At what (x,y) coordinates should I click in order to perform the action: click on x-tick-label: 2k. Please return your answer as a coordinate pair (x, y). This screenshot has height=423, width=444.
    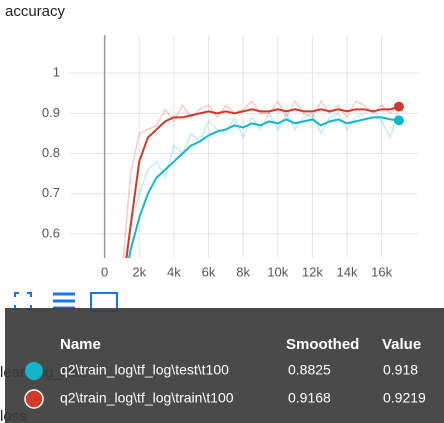
    Looking at the image, I should click on (139, 271).